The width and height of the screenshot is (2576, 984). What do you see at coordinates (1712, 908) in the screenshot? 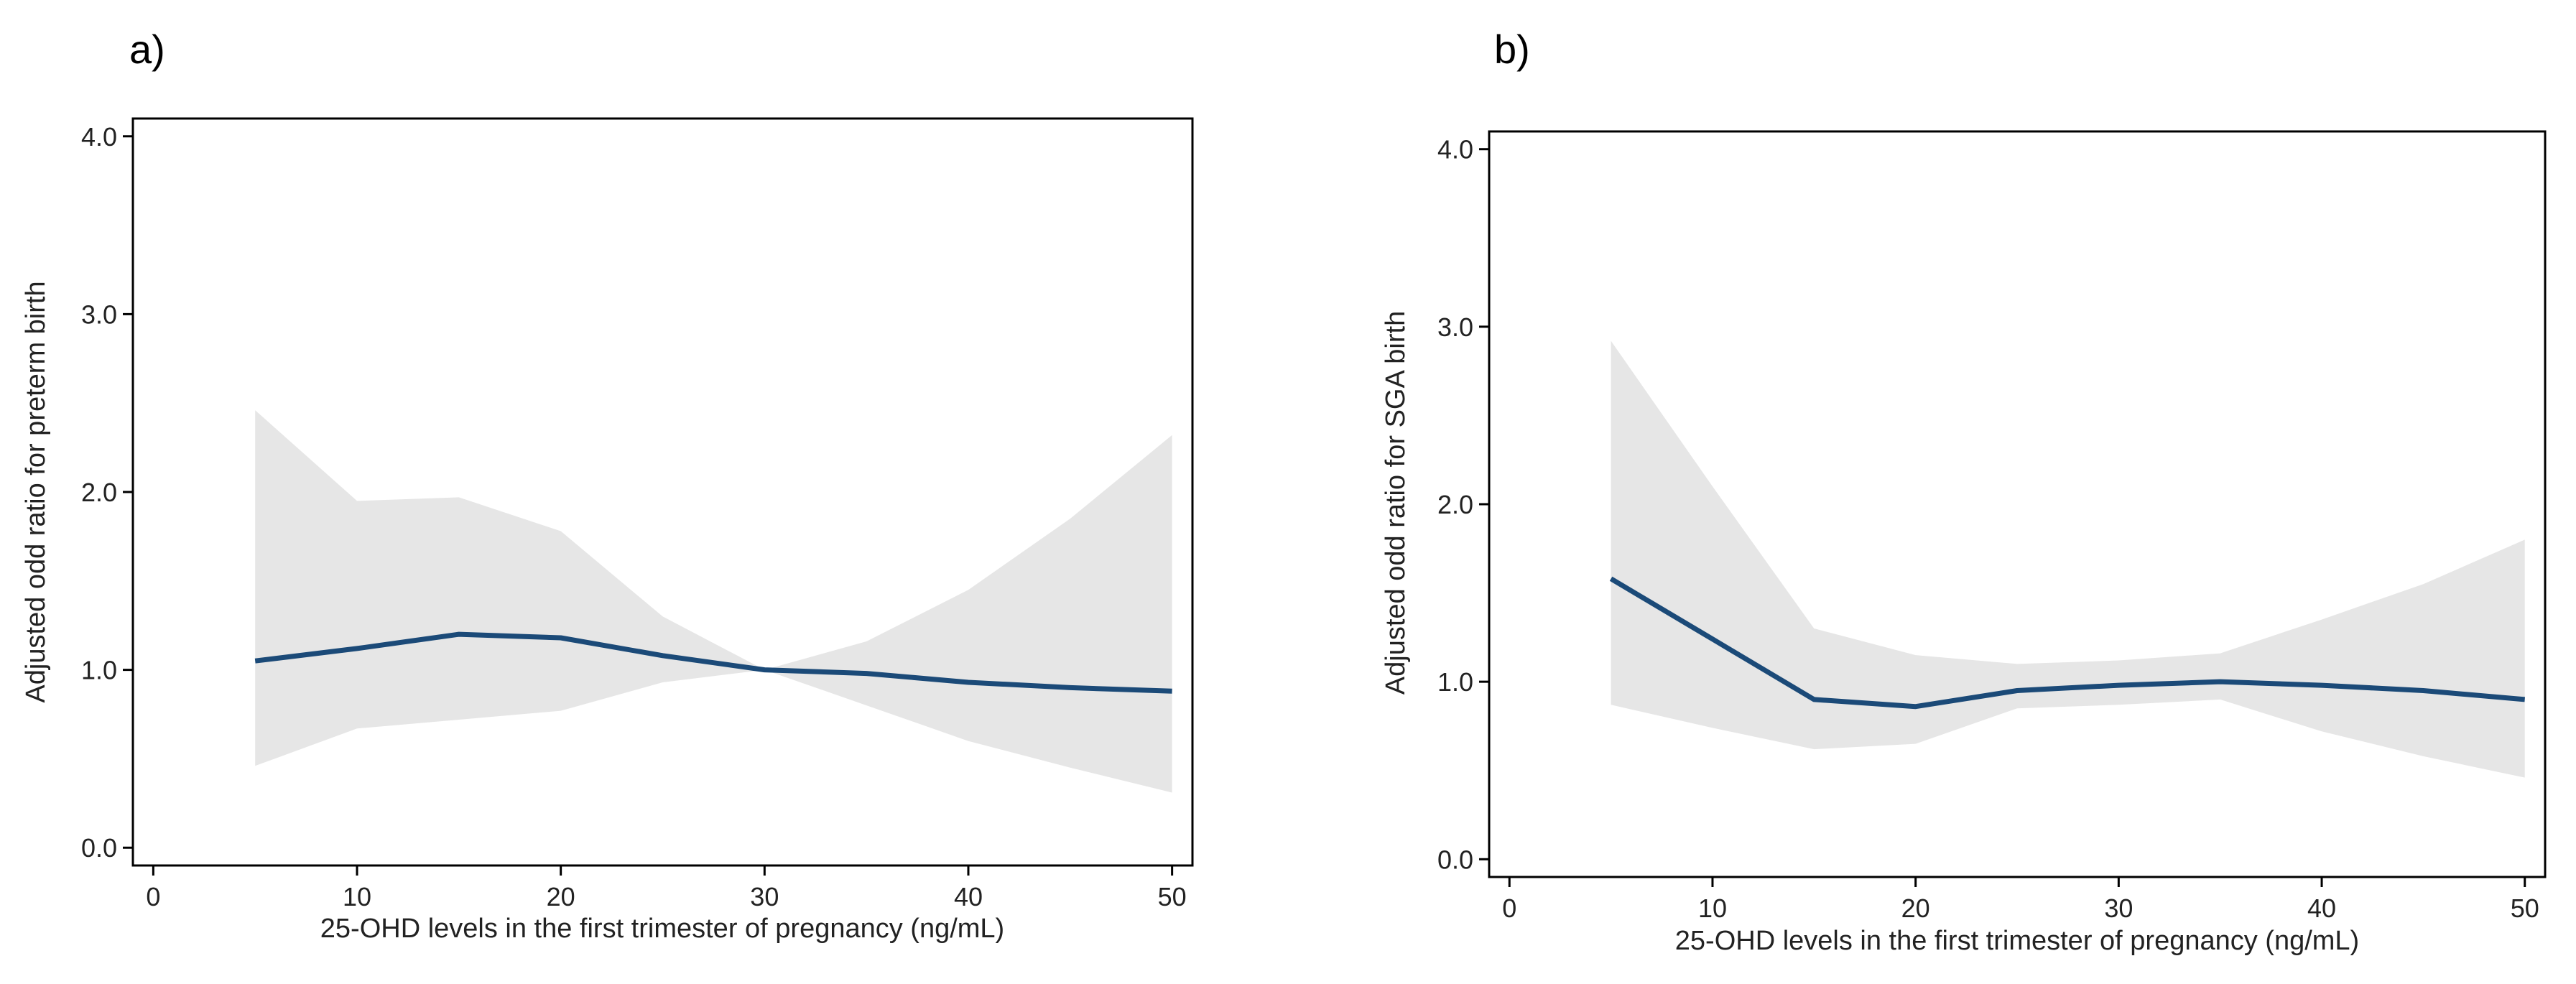
I see `panel-b-x-tick-label: 10` at bounding box center [1712, 908].